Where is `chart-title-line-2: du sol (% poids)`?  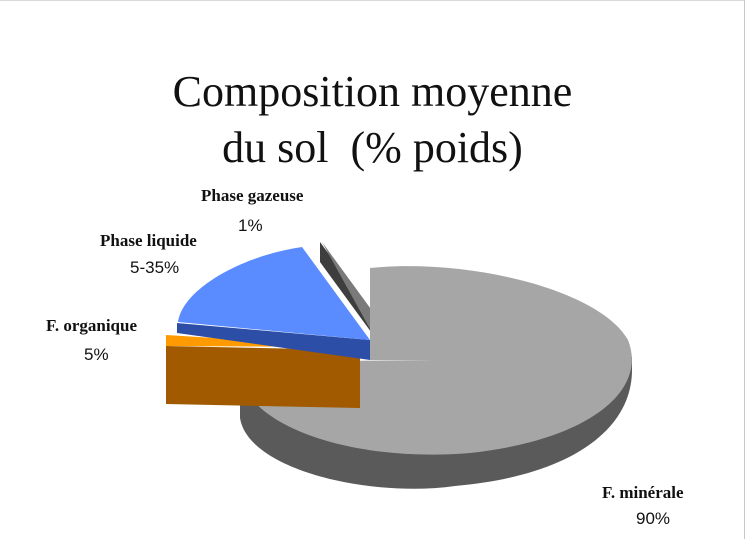 chart-title-line-2: du sol (% poids) is located at coordinates (372, 147).